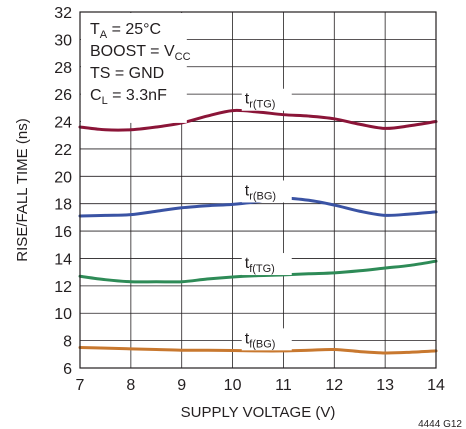  Describe the element at coordinates (140, 53) in the screenshot. I see `condition-line: BOOST = VCC` at that location.